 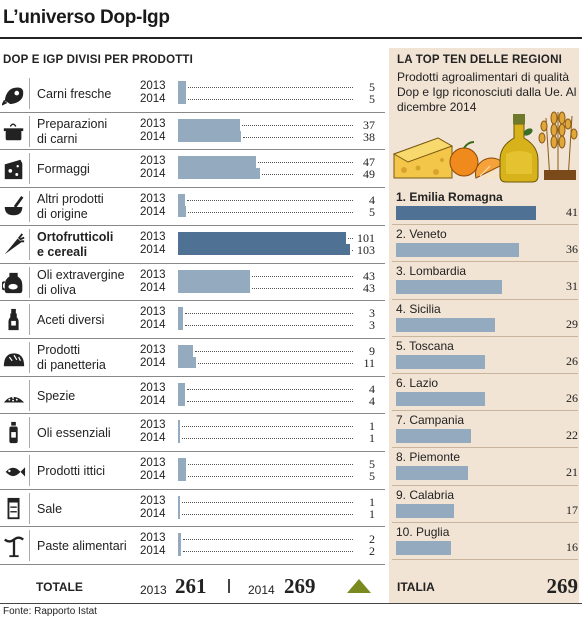 What do you see at coordinates (421, 234) in the screenshot?
I see `region-label: 2. Veneto` at bounding box center [421, 234].